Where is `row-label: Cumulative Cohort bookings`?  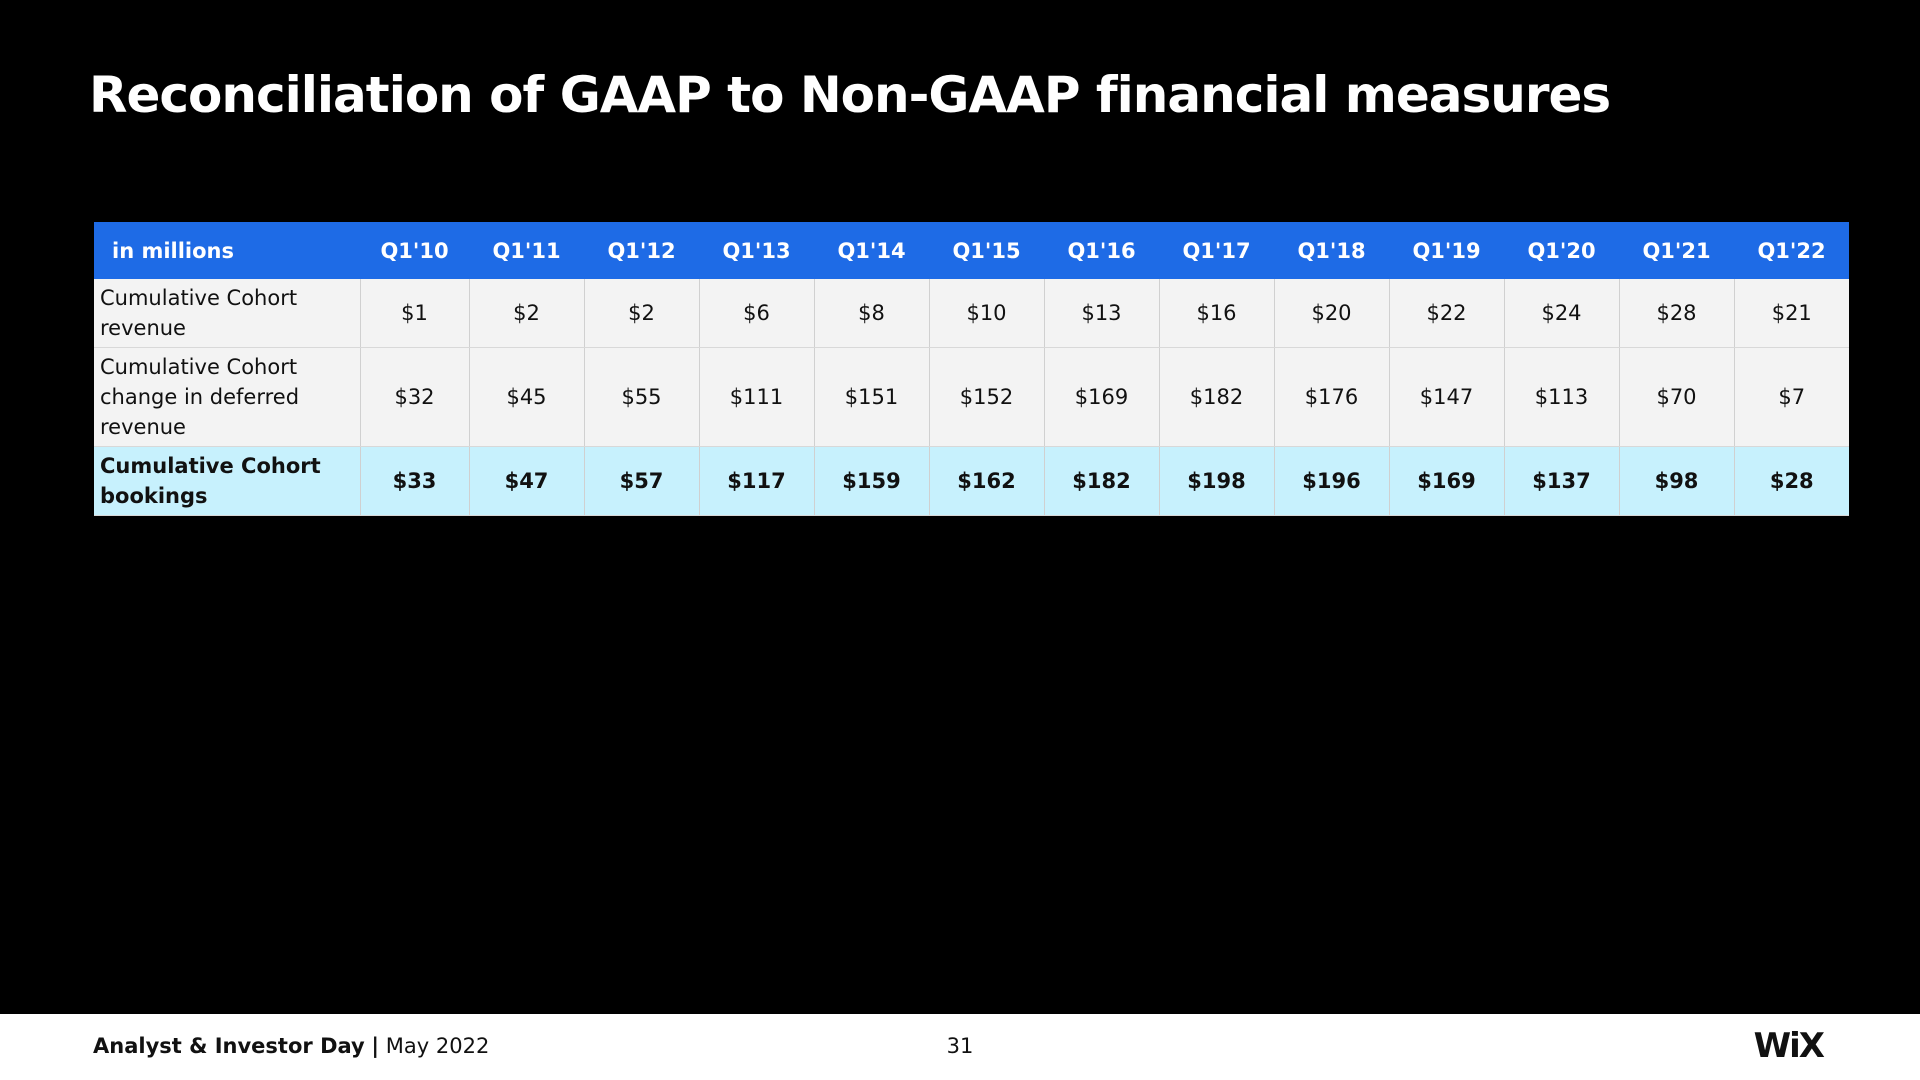 row-label: Cumulative Cohort bookings is located at coordinates (227, 481).